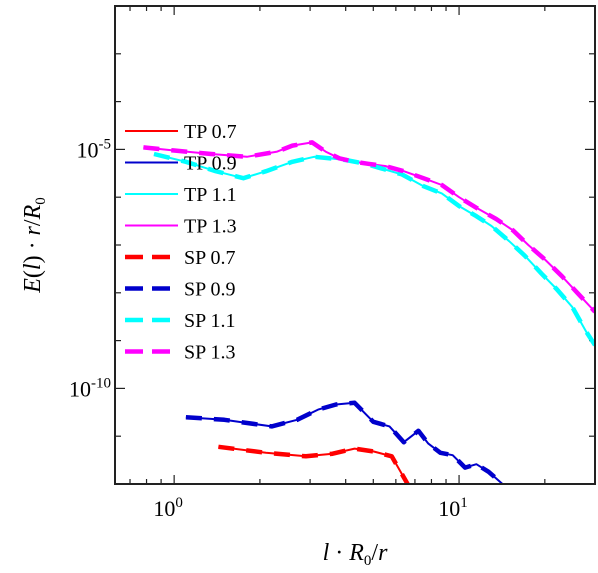  What do you see at coordinates (210, 227) in the screenshot?
I see `legend-label: TP 1.3` at bounding box center [210, 227].